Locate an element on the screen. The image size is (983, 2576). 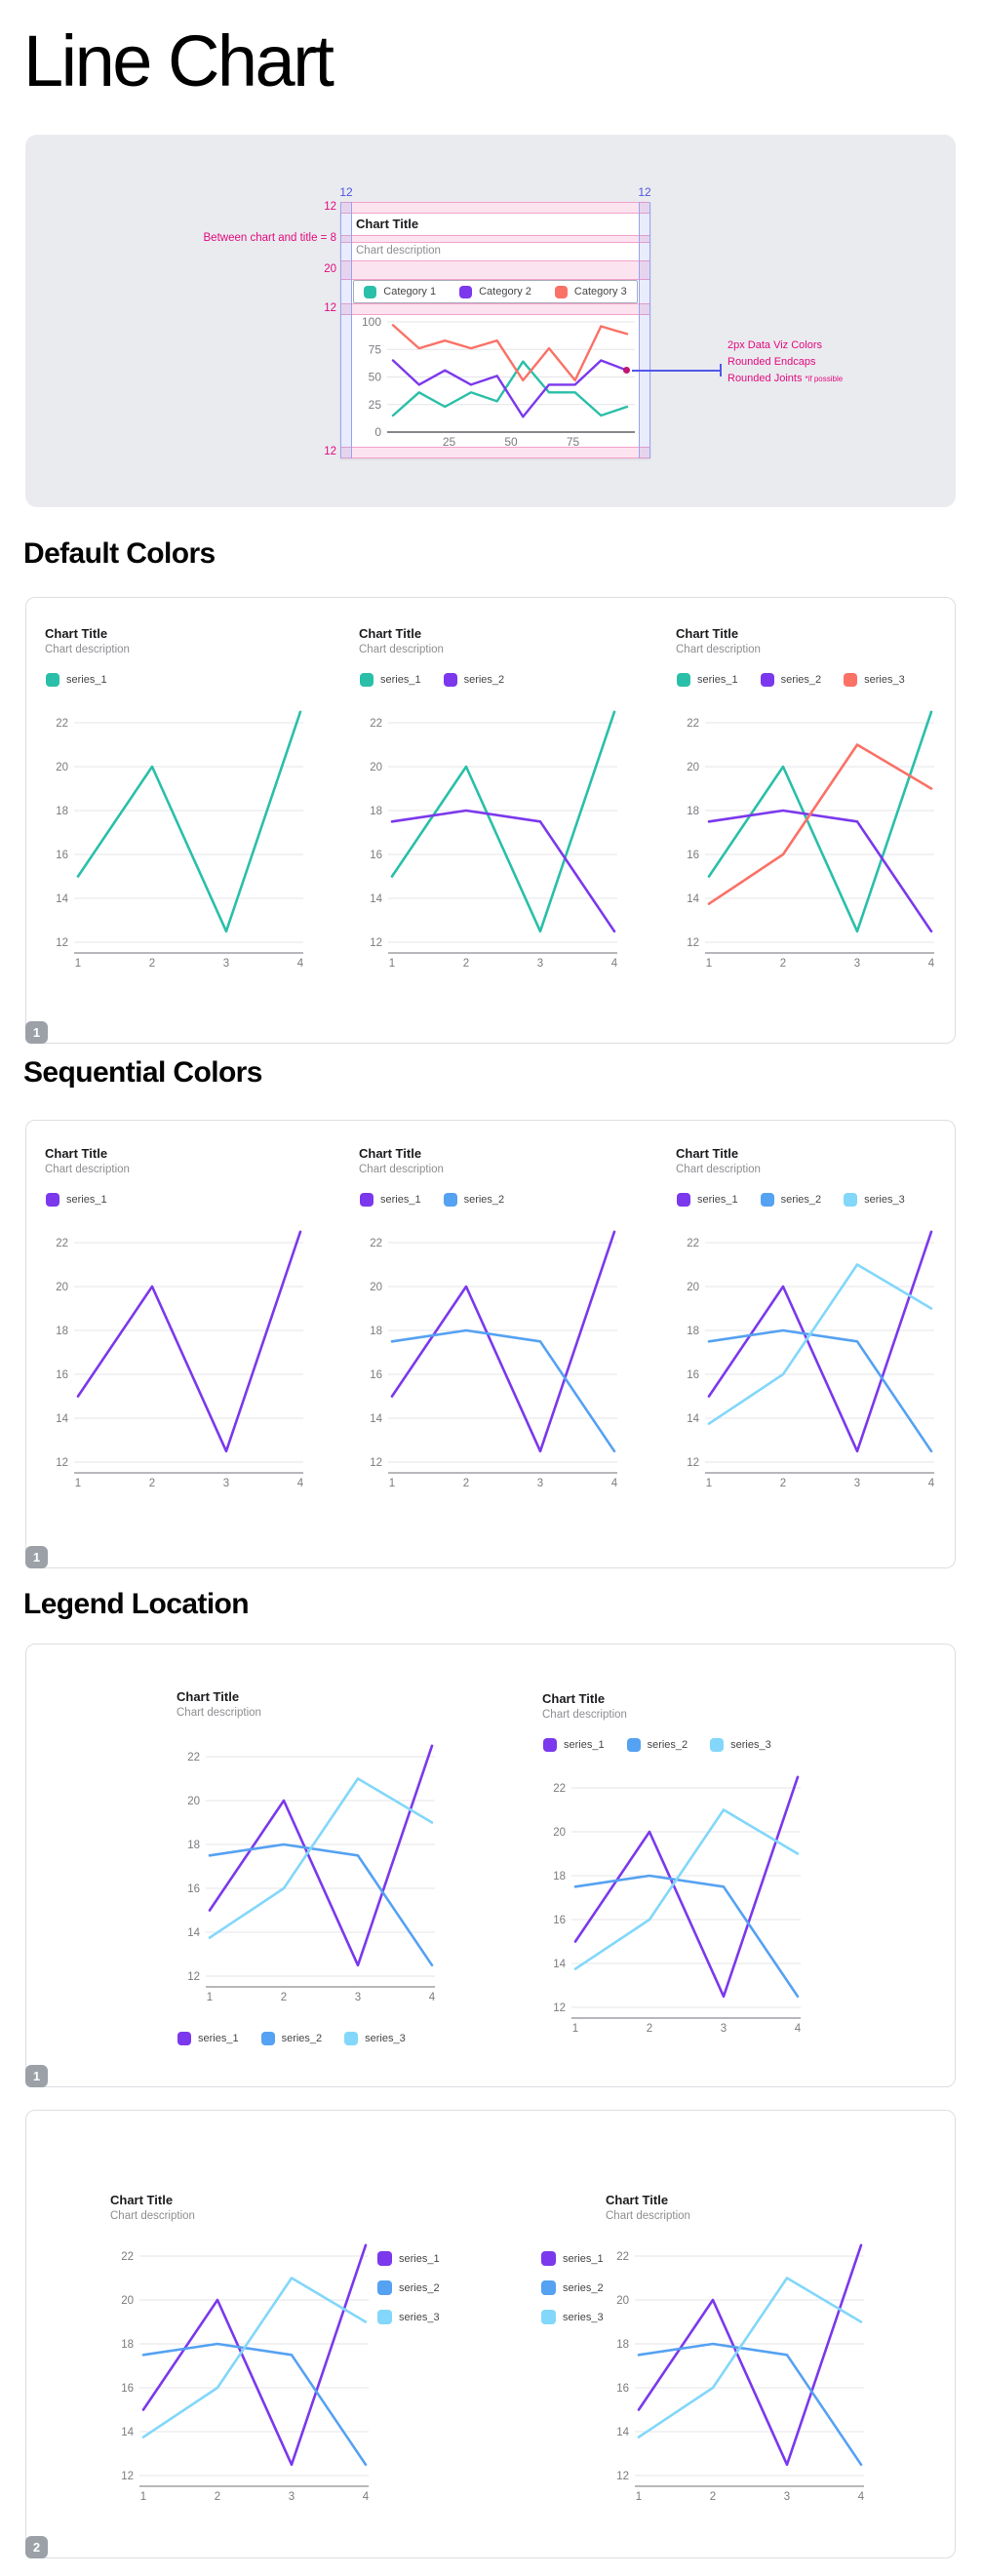
svg-text: 100 is located at coordinates (371, 322).